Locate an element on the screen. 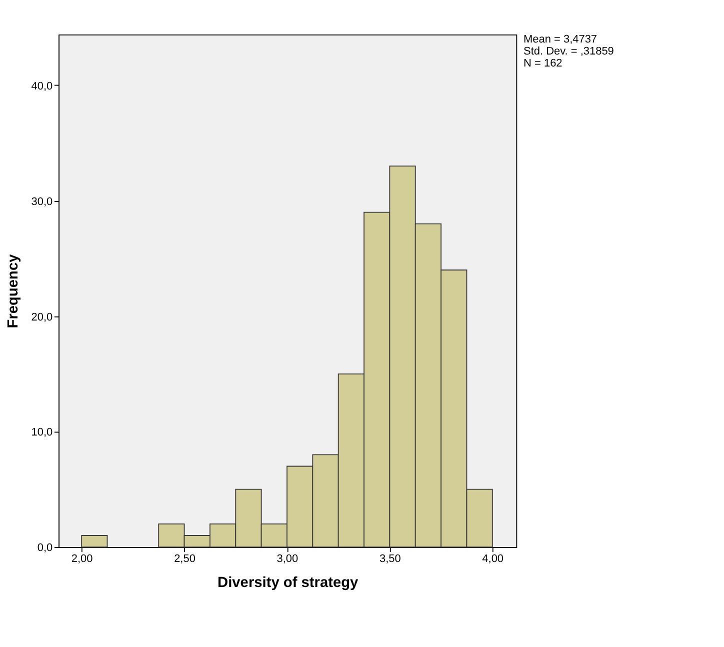  text: N = 162 is located at coordinates (543, 64).